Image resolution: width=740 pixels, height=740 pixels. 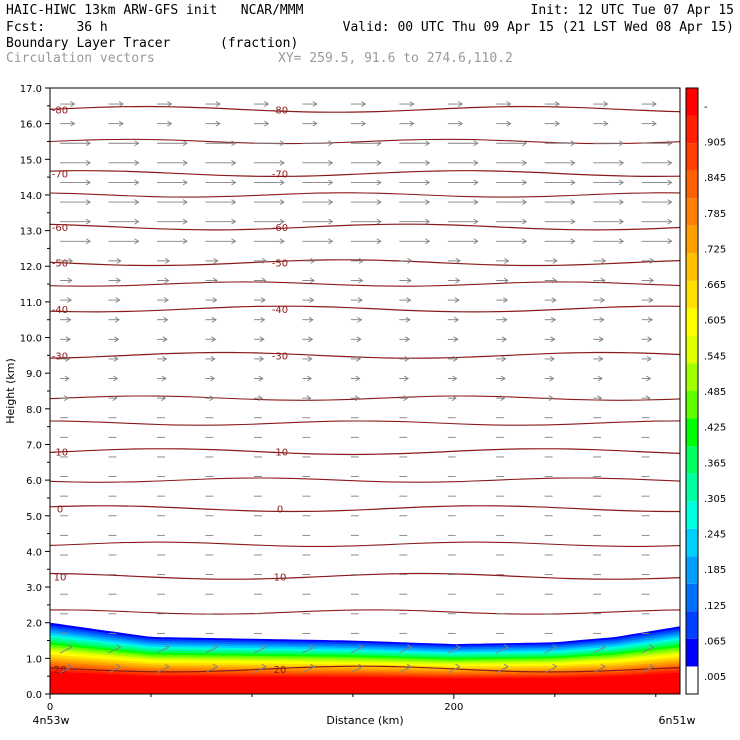 What do you see at coordinates (715, 428) in the screenshot?
I see `colorbar-label: .425` at bounding box center [715, 428].